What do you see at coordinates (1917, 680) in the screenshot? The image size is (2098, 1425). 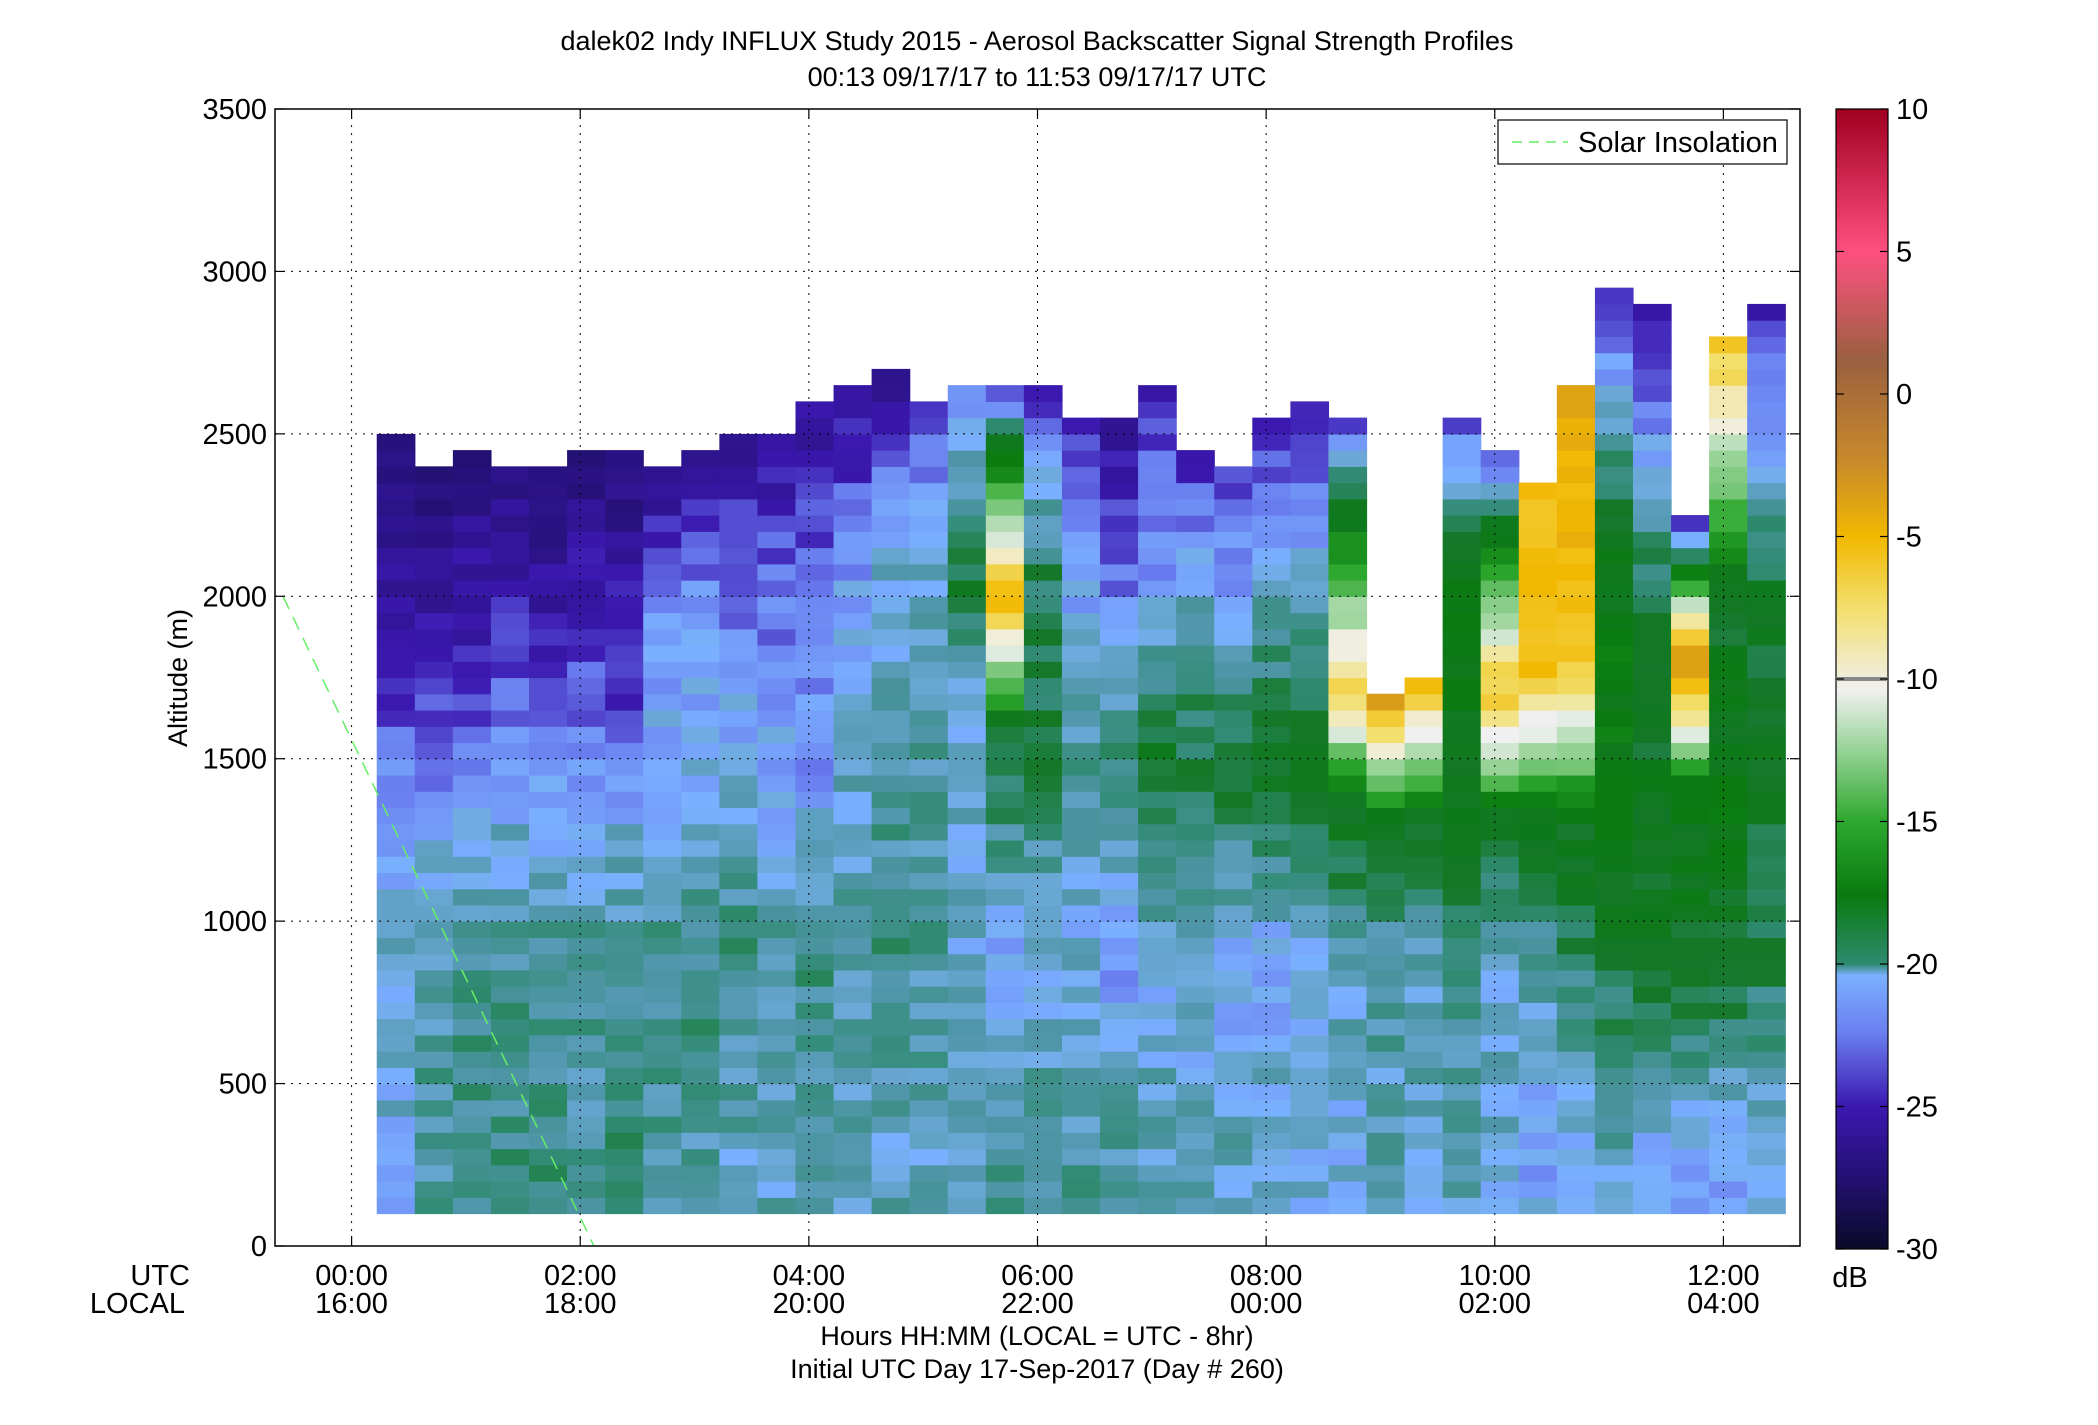 I see `colorbar-tick-label: -10` at bounding box center [1917, 680].